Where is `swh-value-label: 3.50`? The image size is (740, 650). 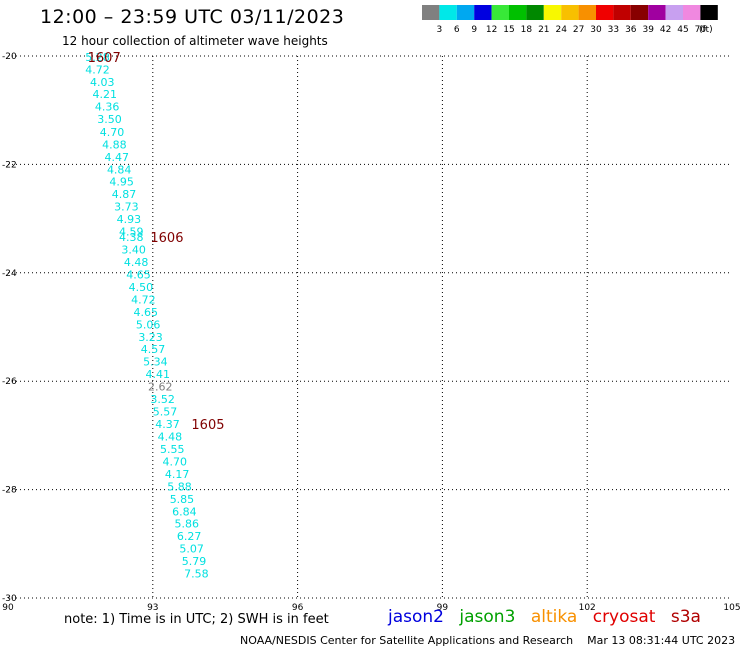 swh-value-label: 3.50 is located at coordinates (109, 119).